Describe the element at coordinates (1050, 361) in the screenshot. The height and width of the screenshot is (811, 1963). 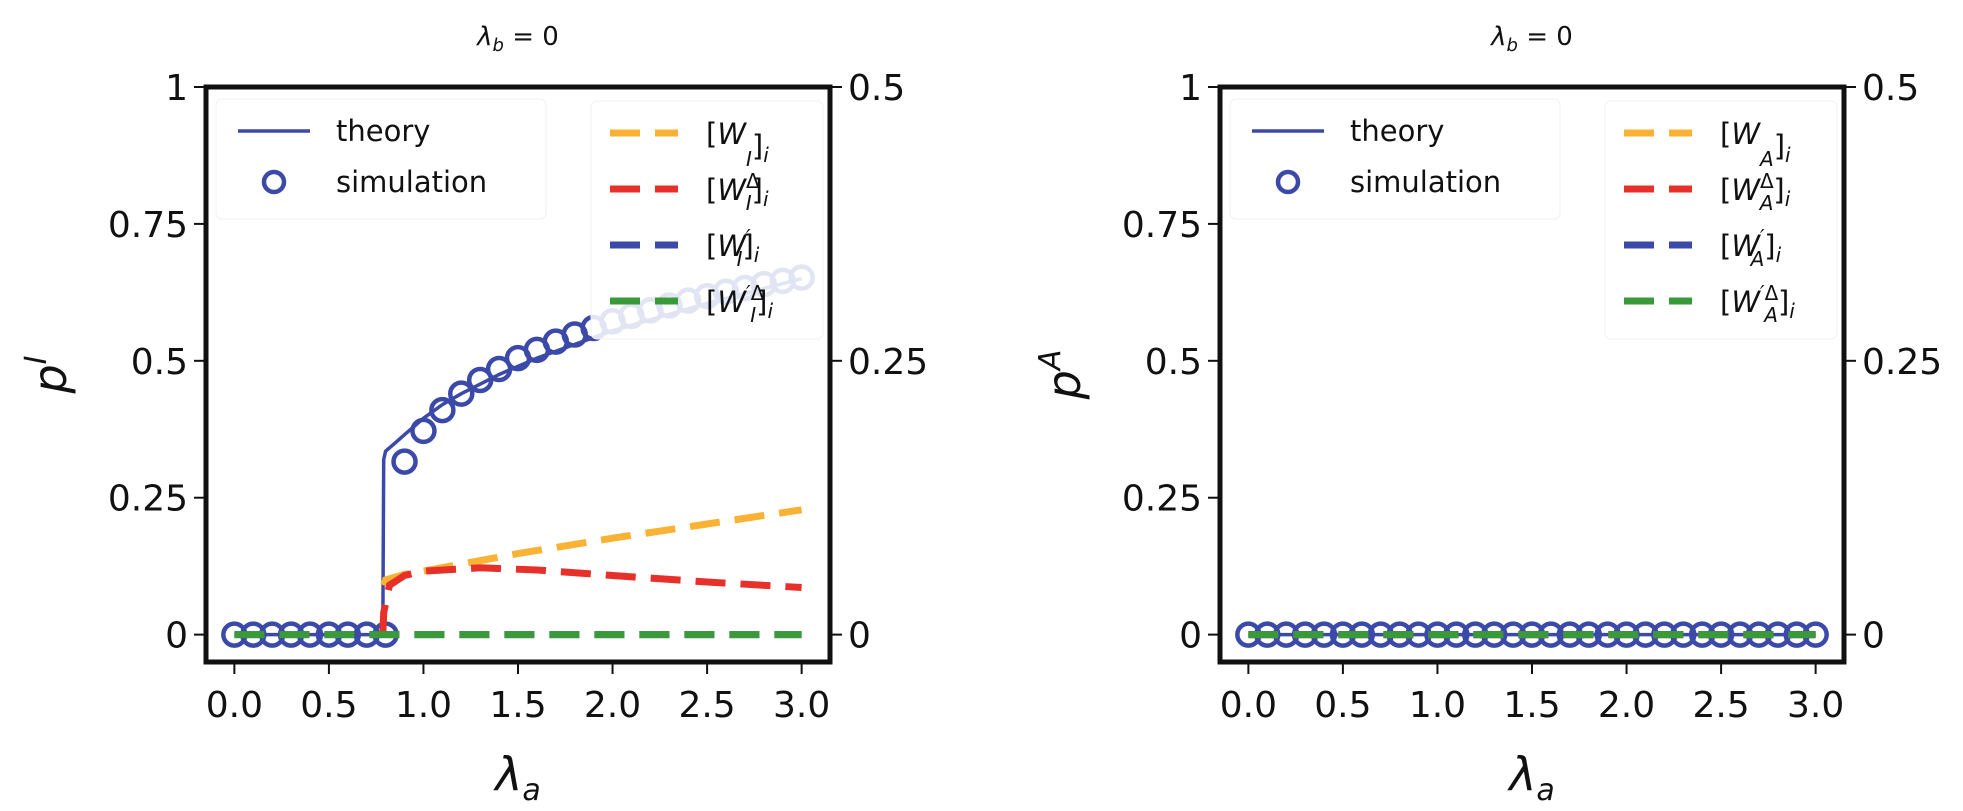
I see `ylabel-superscript: A` at that location.